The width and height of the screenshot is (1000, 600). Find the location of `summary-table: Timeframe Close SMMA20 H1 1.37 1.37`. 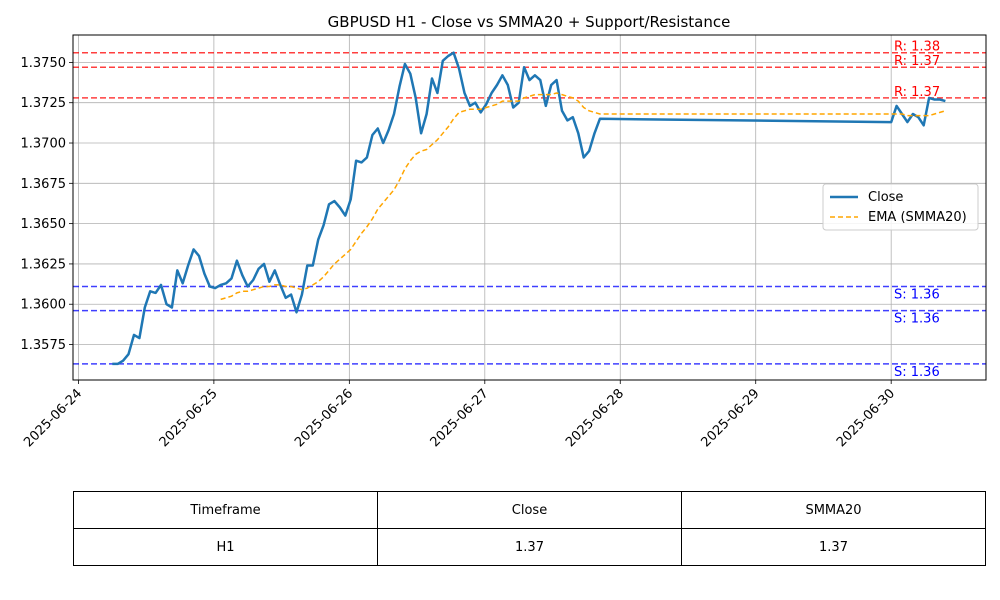

summary-table: Timeframe Close SMMA20 H1 1.37 1.37 is located at coordinates (529, 528).